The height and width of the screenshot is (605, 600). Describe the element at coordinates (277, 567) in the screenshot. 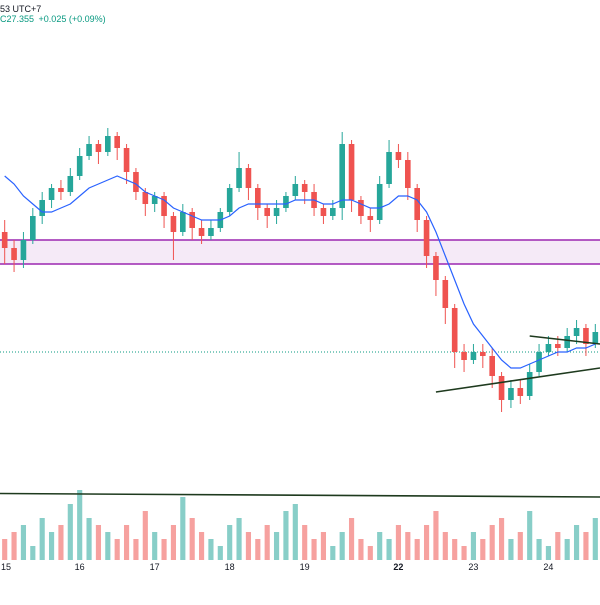

I see `x-axis: 15 16 17 18 19 22 23 24` at that location.